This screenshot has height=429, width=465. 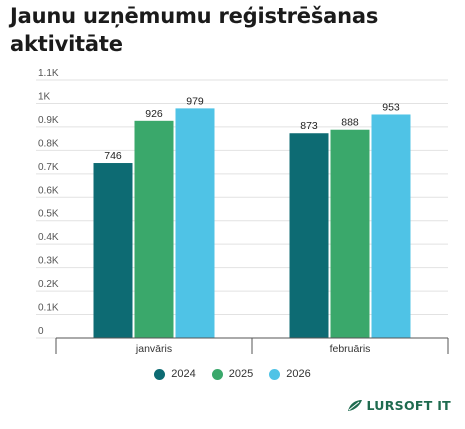 I want to click on y-tick-label: 0.8K, so click(x=48, y=143).